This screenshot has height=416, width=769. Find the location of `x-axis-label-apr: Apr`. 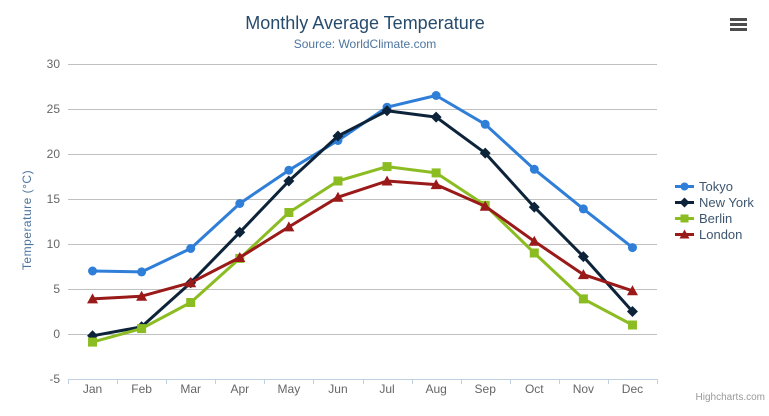

x-axis-label-apr: Apr is located at coordinates (239, 389).